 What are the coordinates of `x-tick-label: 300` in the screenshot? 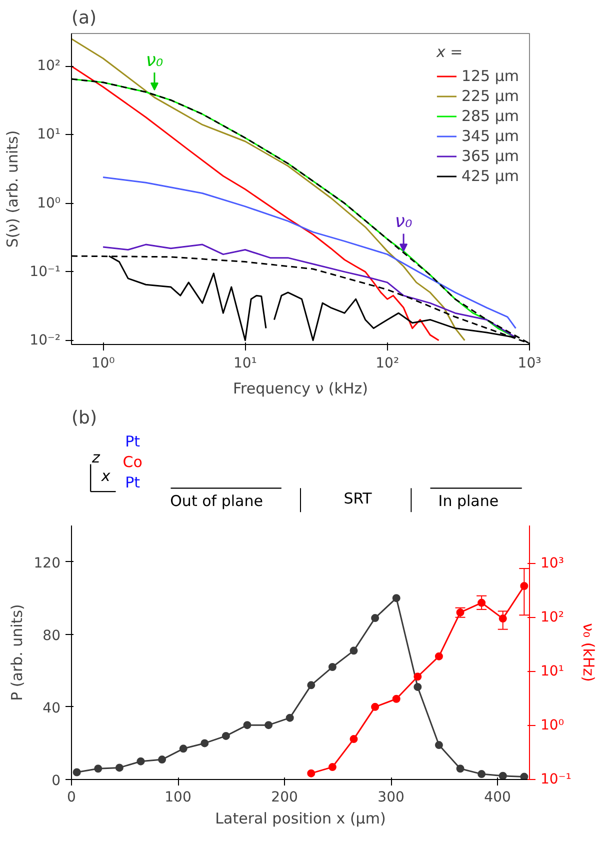 It's located at (391, 798).